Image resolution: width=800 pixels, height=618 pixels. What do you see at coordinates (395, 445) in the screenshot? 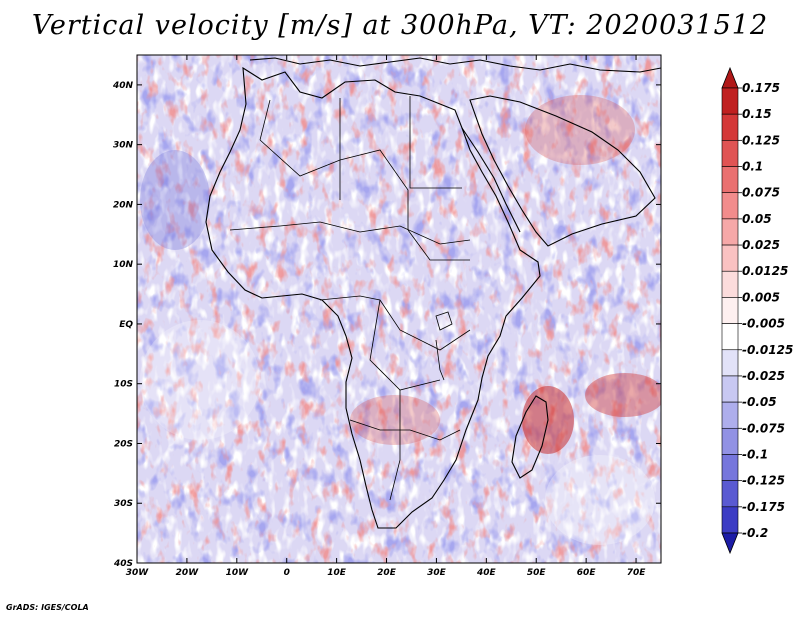
I see `border-southern` at bounding box center [395, 445].